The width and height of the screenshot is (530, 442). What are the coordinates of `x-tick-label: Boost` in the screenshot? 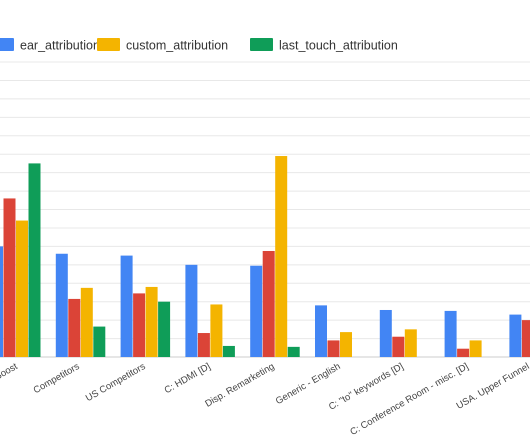 It's located at (10, 372).